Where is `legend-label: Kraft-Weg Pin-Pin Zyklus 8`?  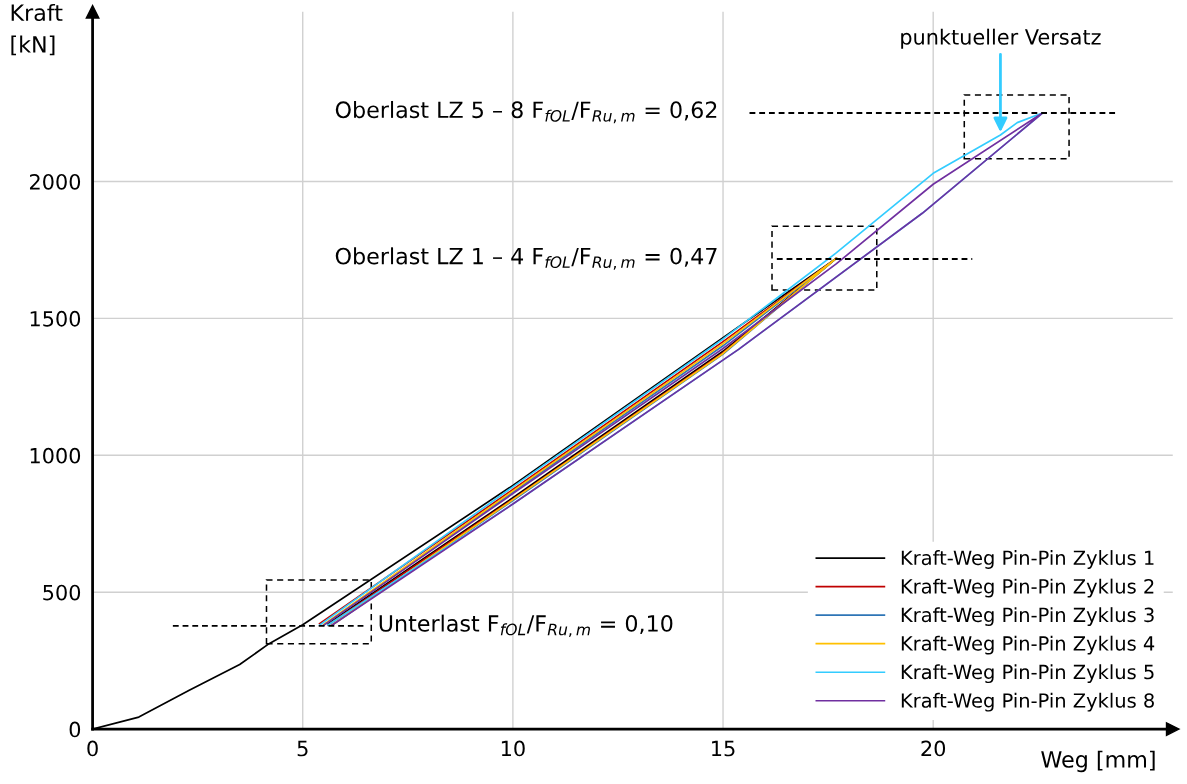 legend-label: Kraft-Weg Pin-Pin Zyklus 8 is located at coordinates (1027, 702).